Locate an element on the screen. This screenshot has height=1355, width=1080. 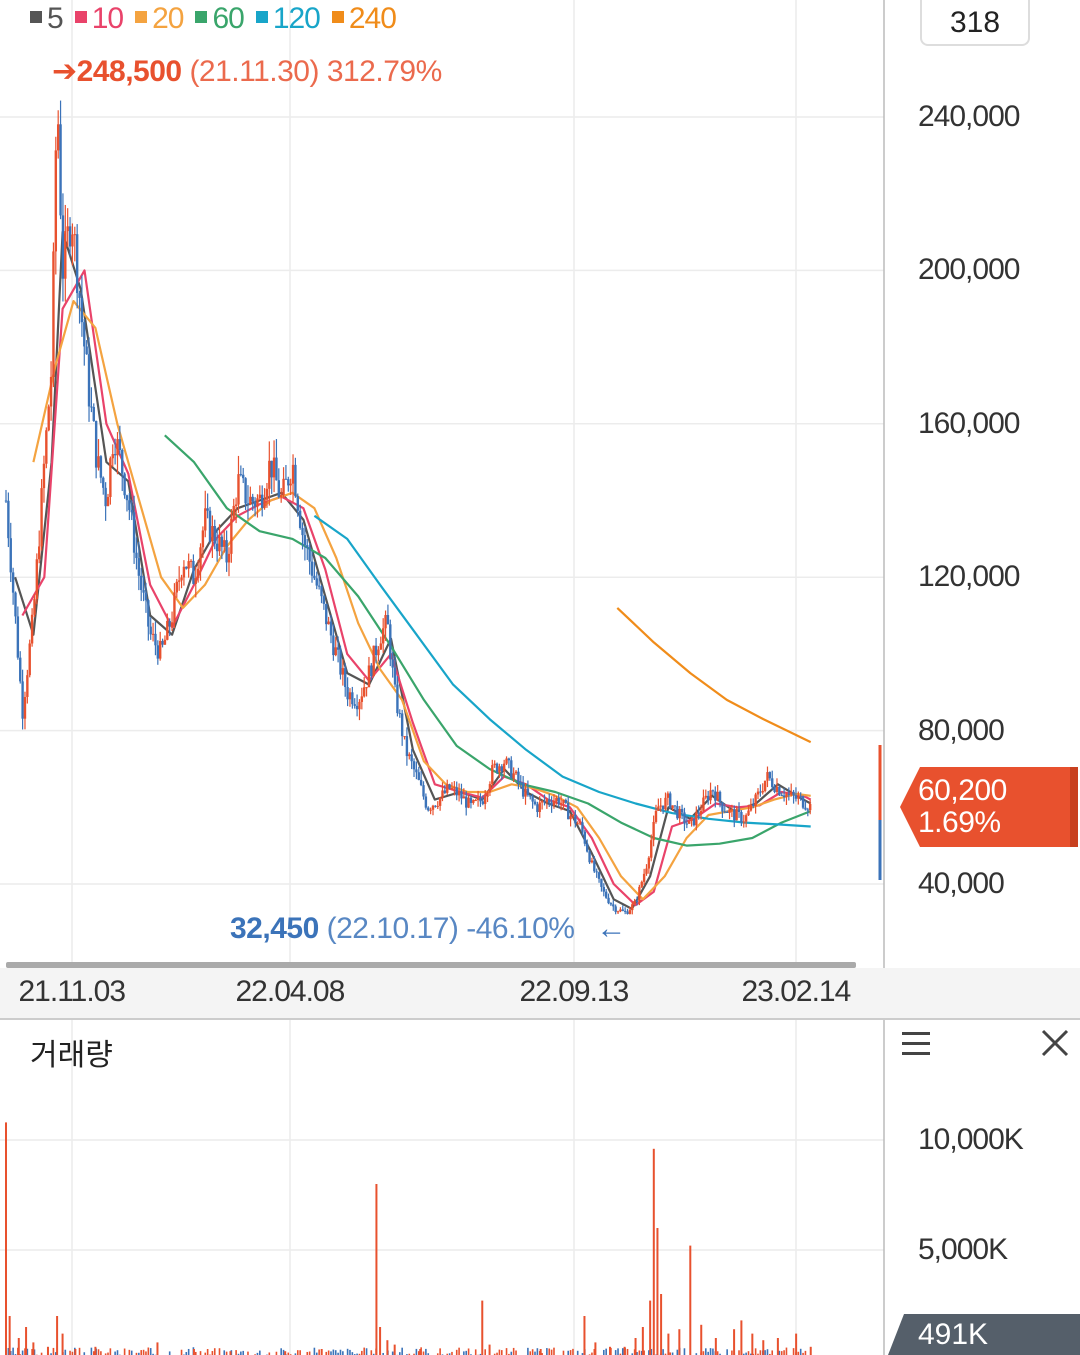
close-x-icon is located at coordinates (1055, 1043).